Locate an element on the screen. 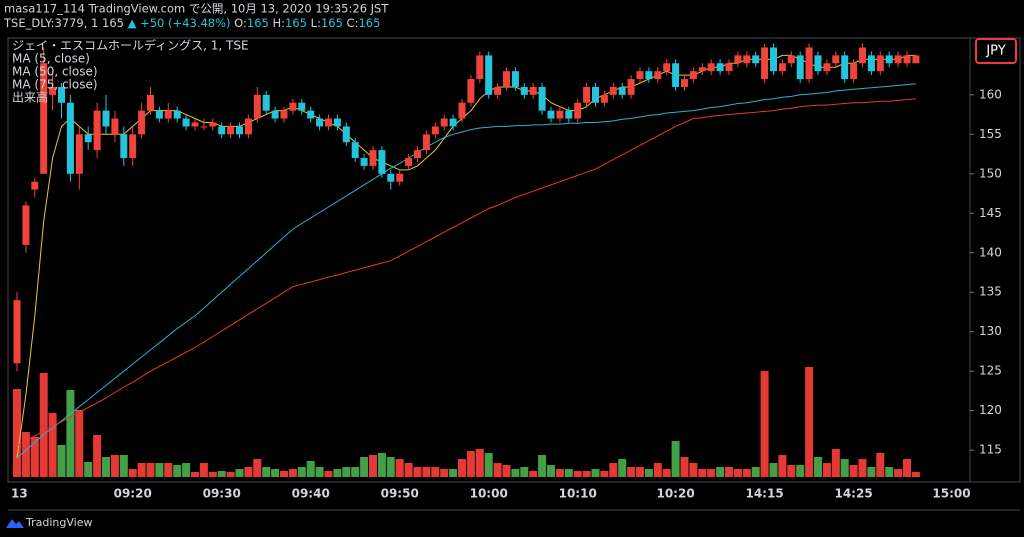 Image resolution: width=1024 pixels, height=537 pixels. open-label: O: is located at coordinates (240, 23).